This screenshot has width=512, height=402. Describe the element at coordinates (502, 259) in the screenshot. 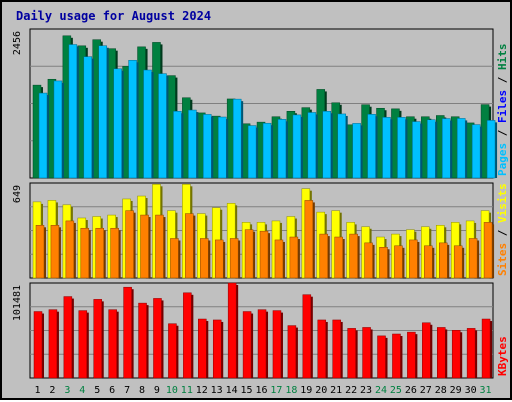

I see `legend-sites: Sites` at that location.